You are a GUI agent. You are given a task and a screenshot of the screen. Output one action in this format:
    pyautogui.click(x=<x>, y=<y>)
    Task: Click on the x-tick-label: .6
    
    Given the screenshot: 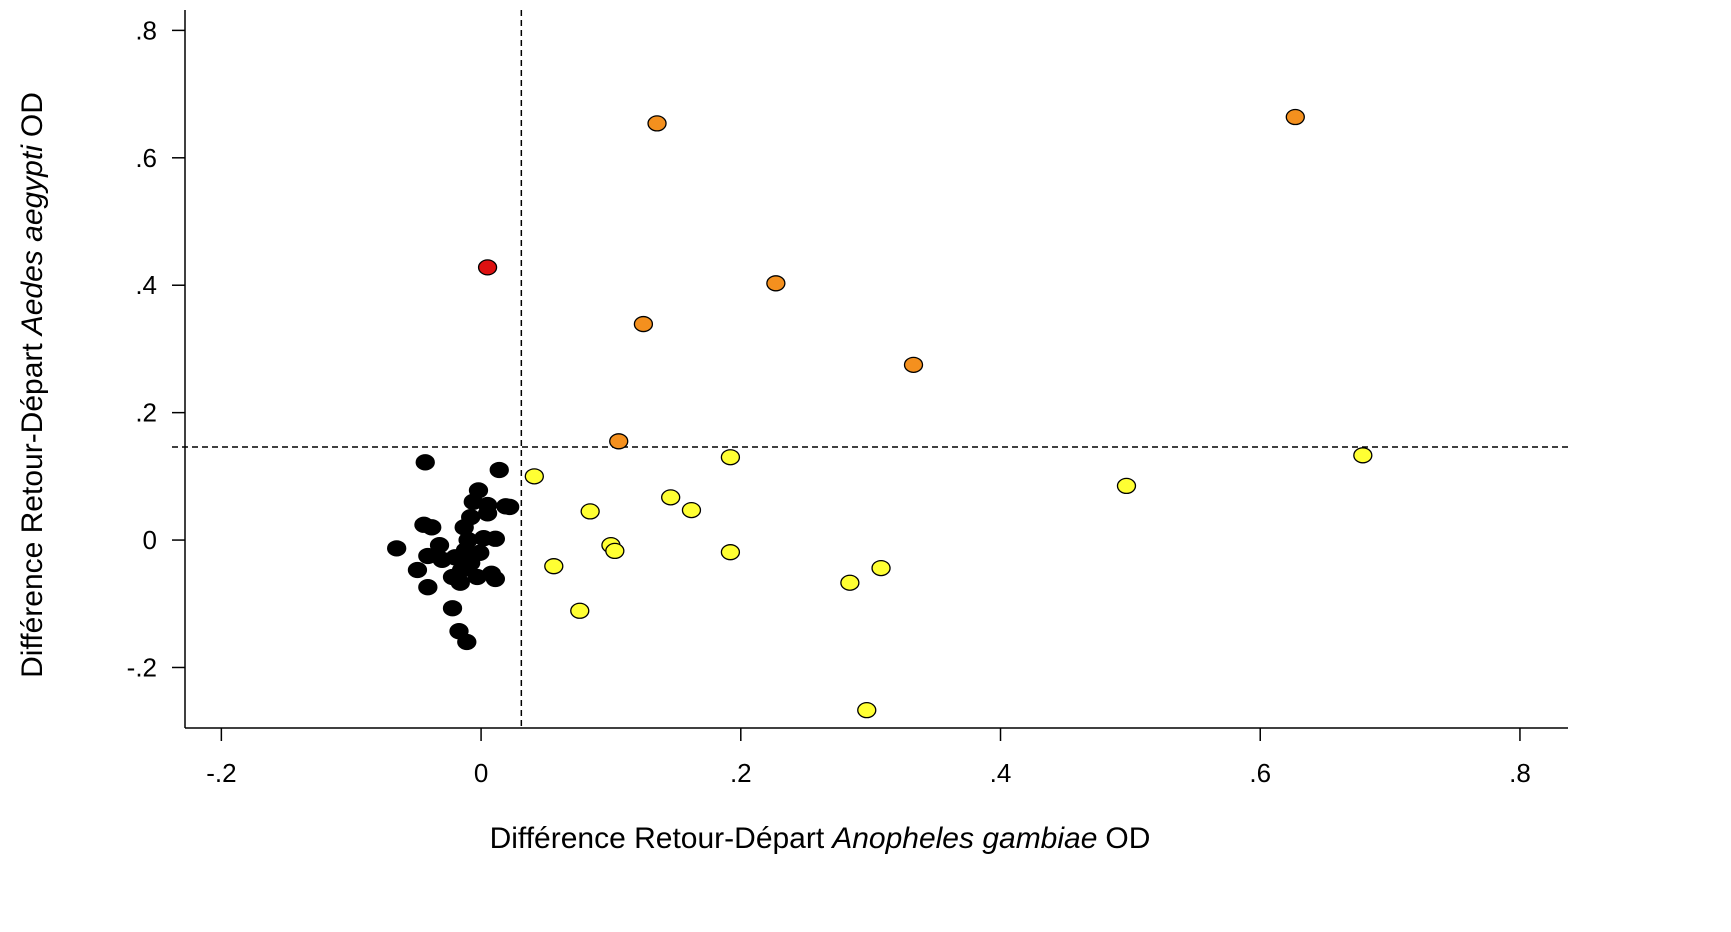 What is the action you would take?
    pyautogui.click(x=1260, y=773)
    